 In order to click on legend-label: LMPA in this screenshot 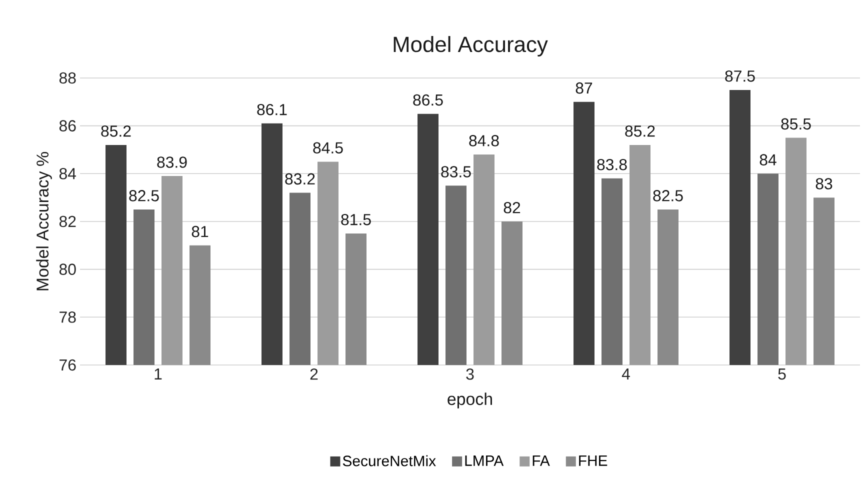, I will do `click(484, 461)`.